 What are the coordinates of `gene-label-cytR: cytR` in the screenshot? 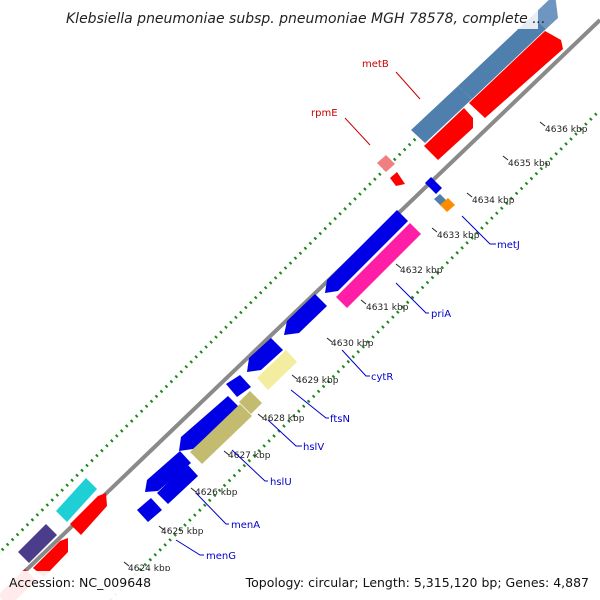 It's located at (382, 377).